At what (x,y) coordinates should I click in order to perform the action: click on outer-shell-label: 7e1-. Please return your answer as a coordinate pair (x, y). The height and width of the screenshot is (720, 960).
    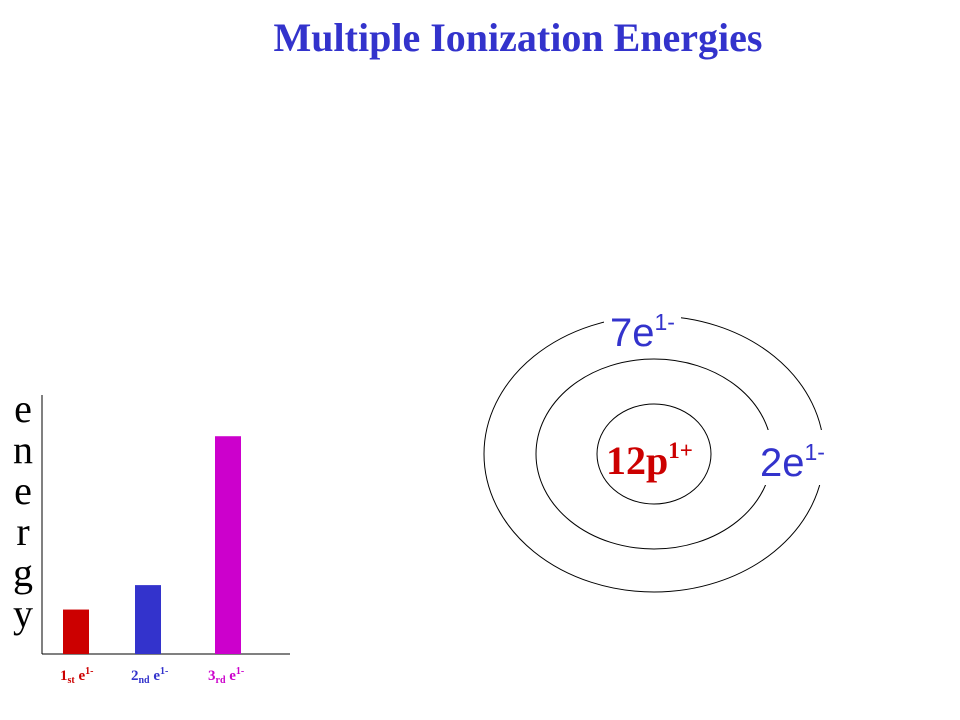
    Looking at the image, I should click on (642, 327).